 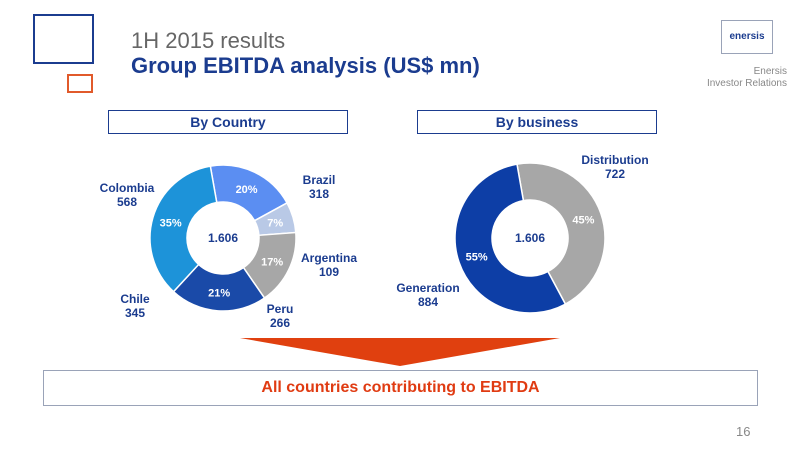 What do you see at coordinates (428, 302) in the screenshot?
I see `slice-value: 884` at bounding box center [428, 302].